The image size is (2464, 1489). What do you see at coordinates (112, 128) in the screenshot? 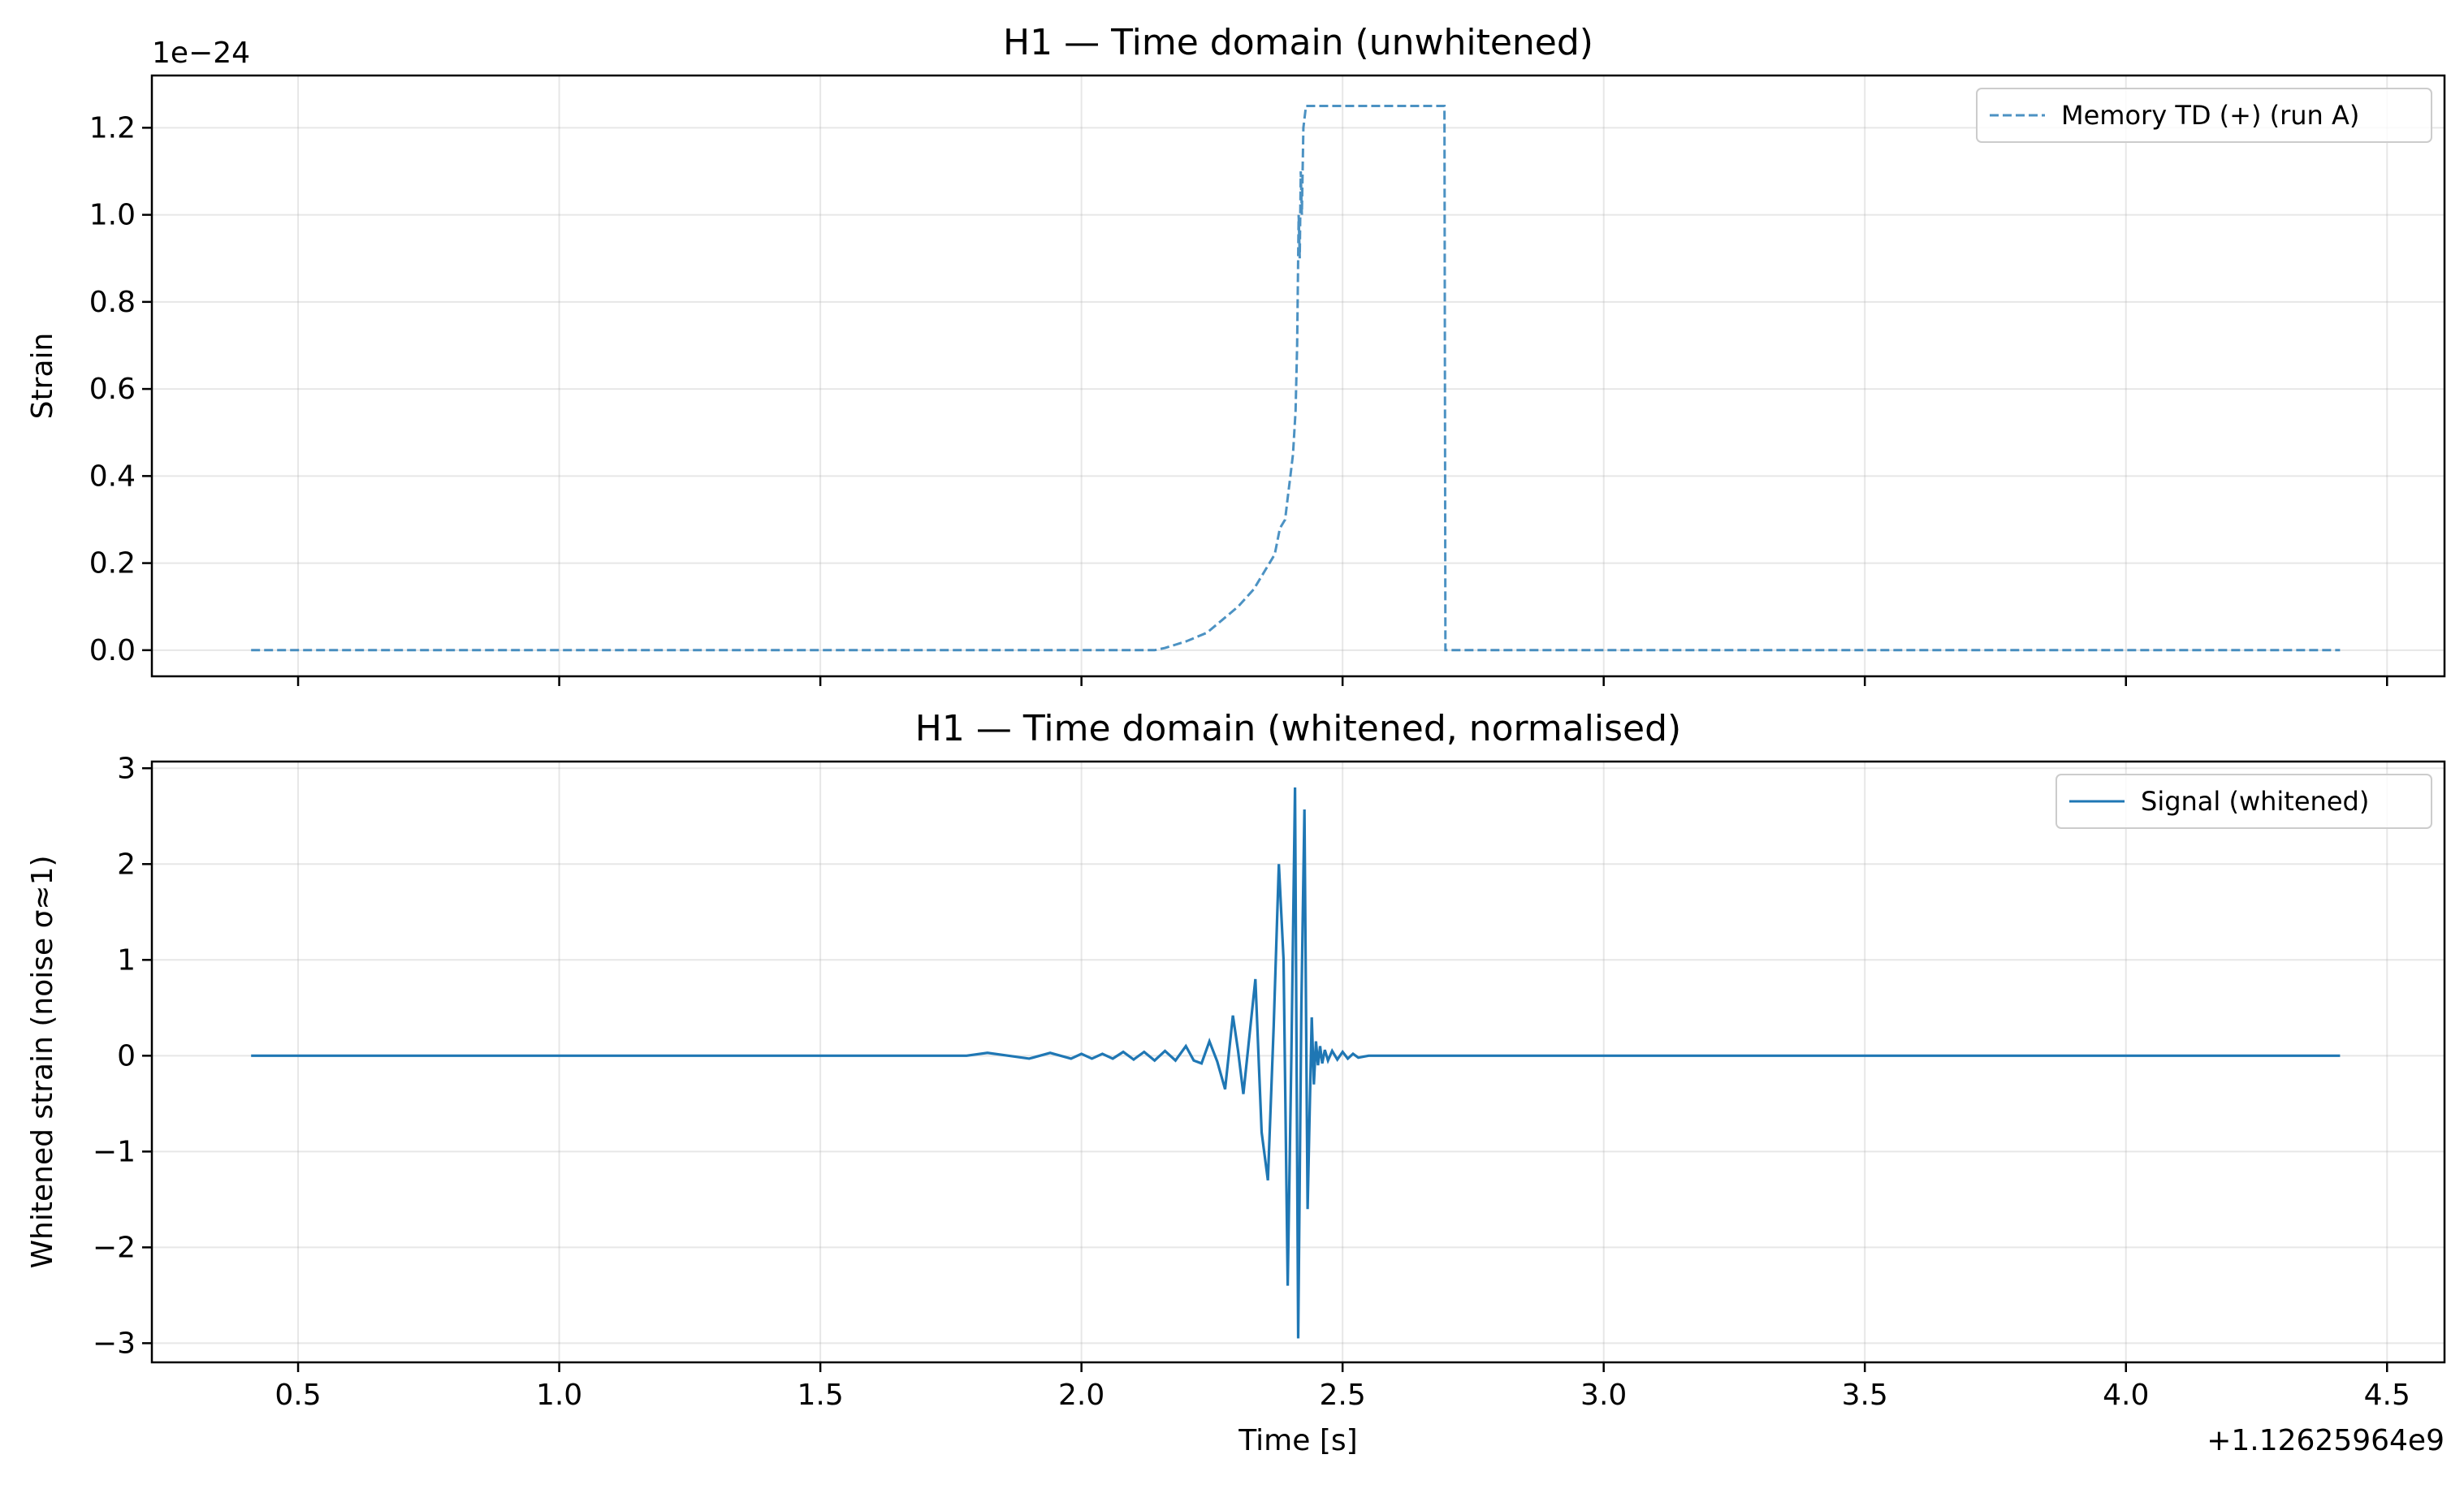
I see `y-tick-label: 1.2` at bounding box center [112, 128].